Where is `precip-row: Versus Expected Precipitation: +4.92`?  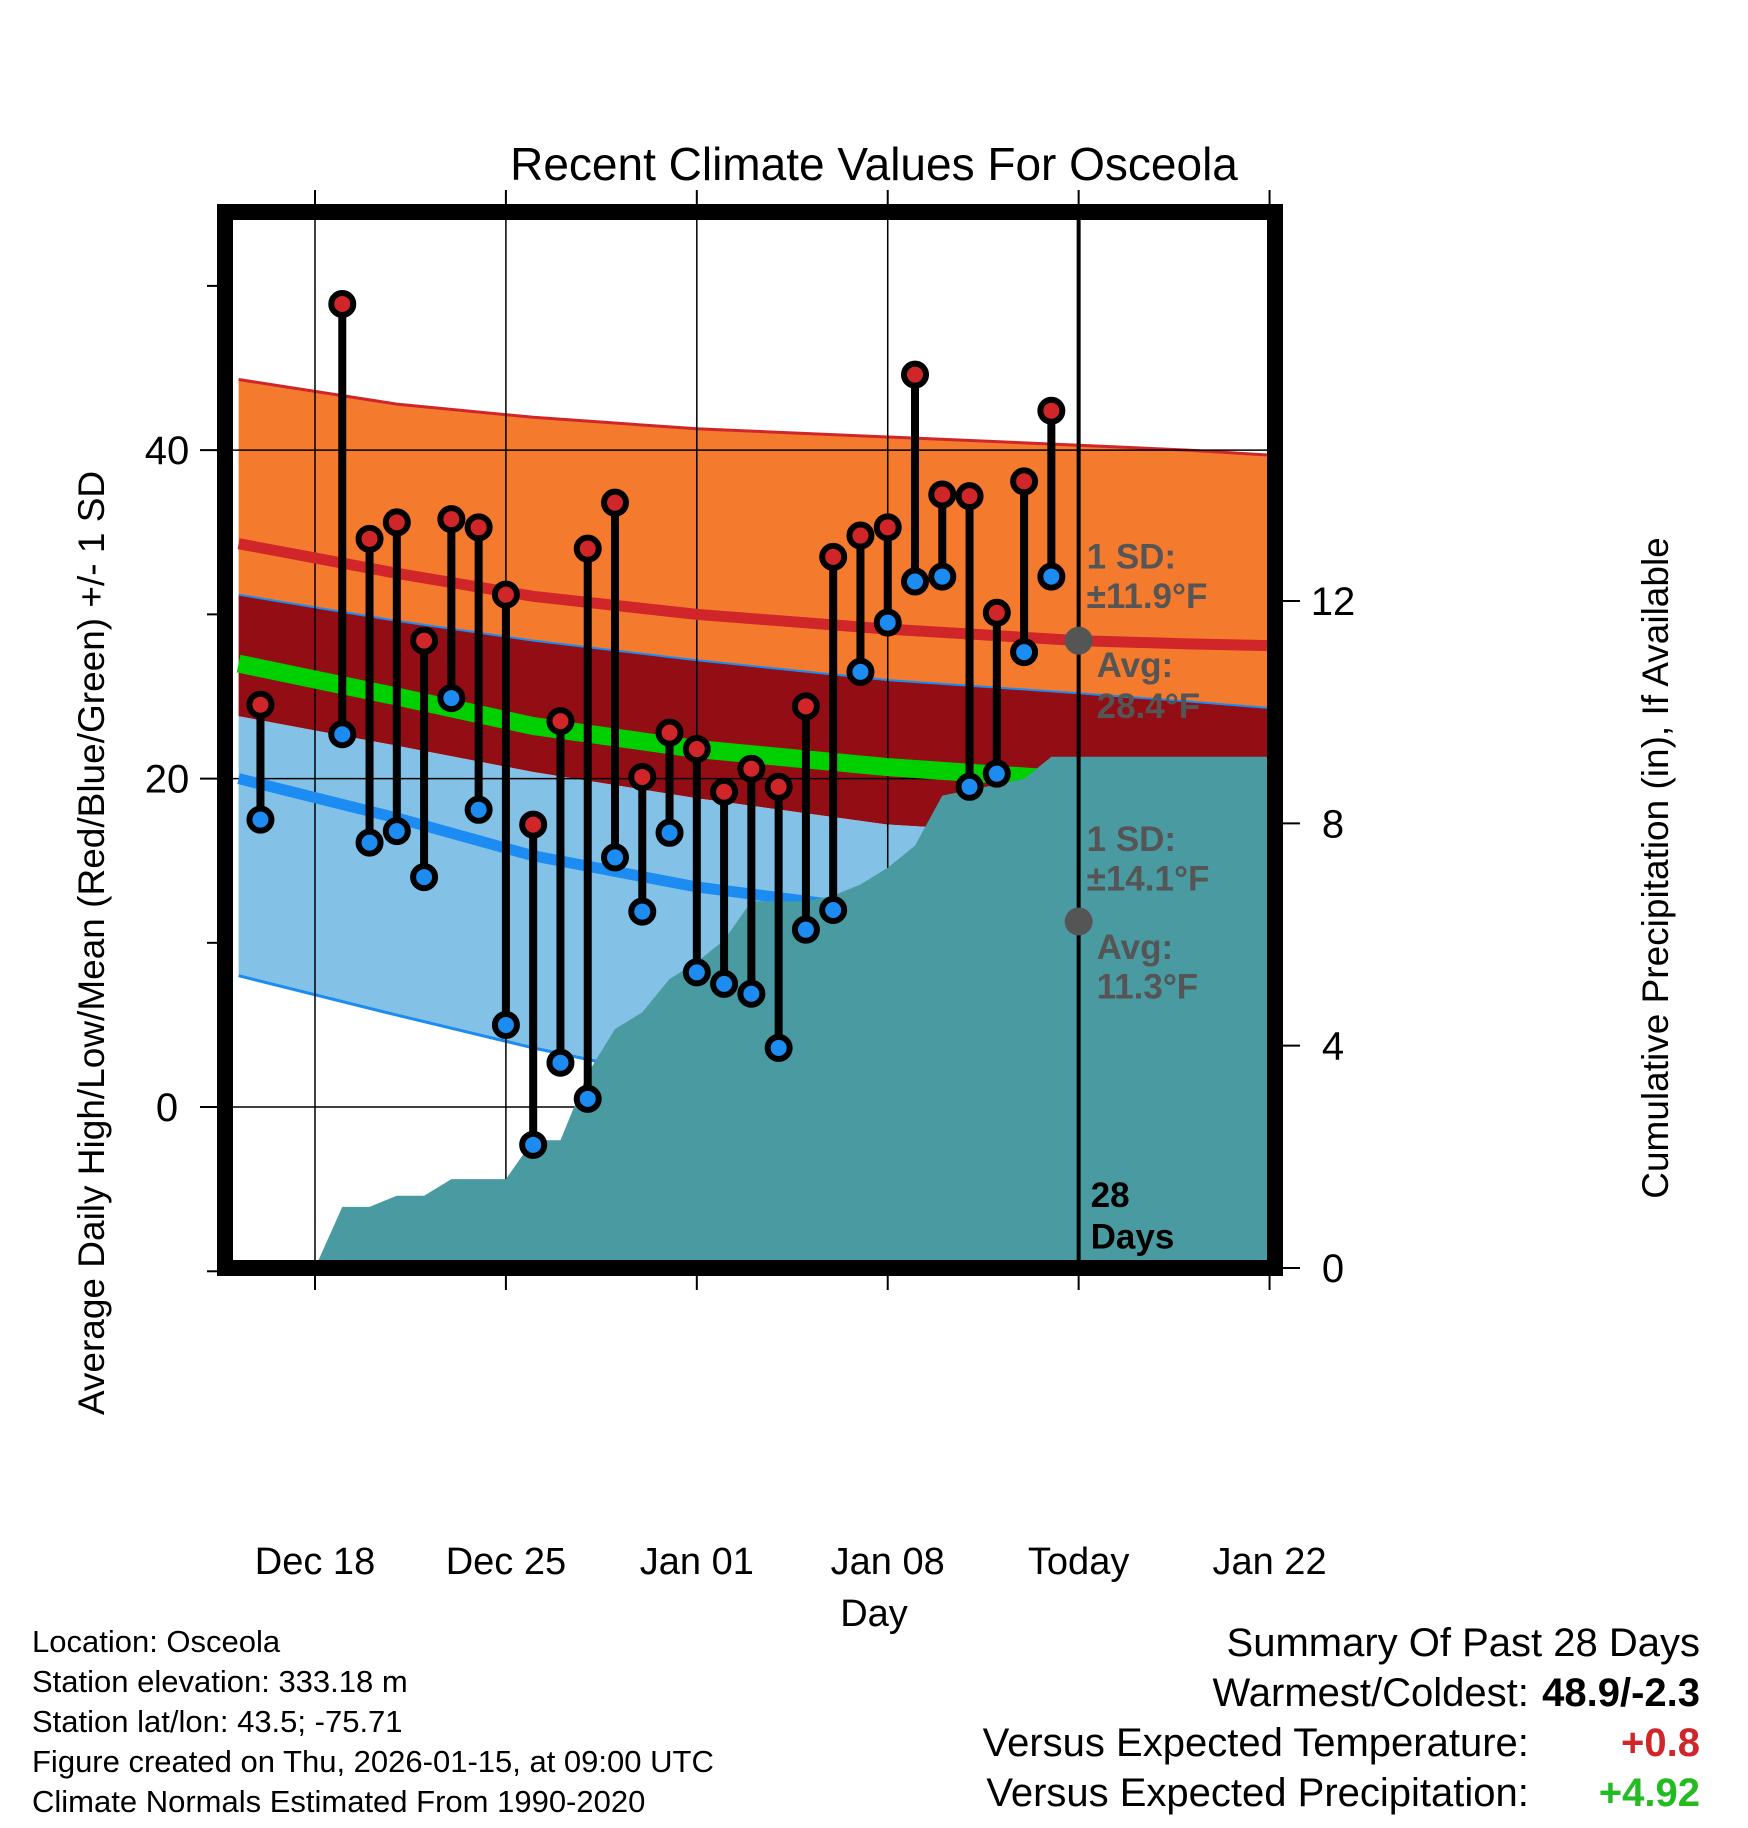
precip-row: Versus Expected Precipitation: +4.92 is located at coordinates (1341, 1793).